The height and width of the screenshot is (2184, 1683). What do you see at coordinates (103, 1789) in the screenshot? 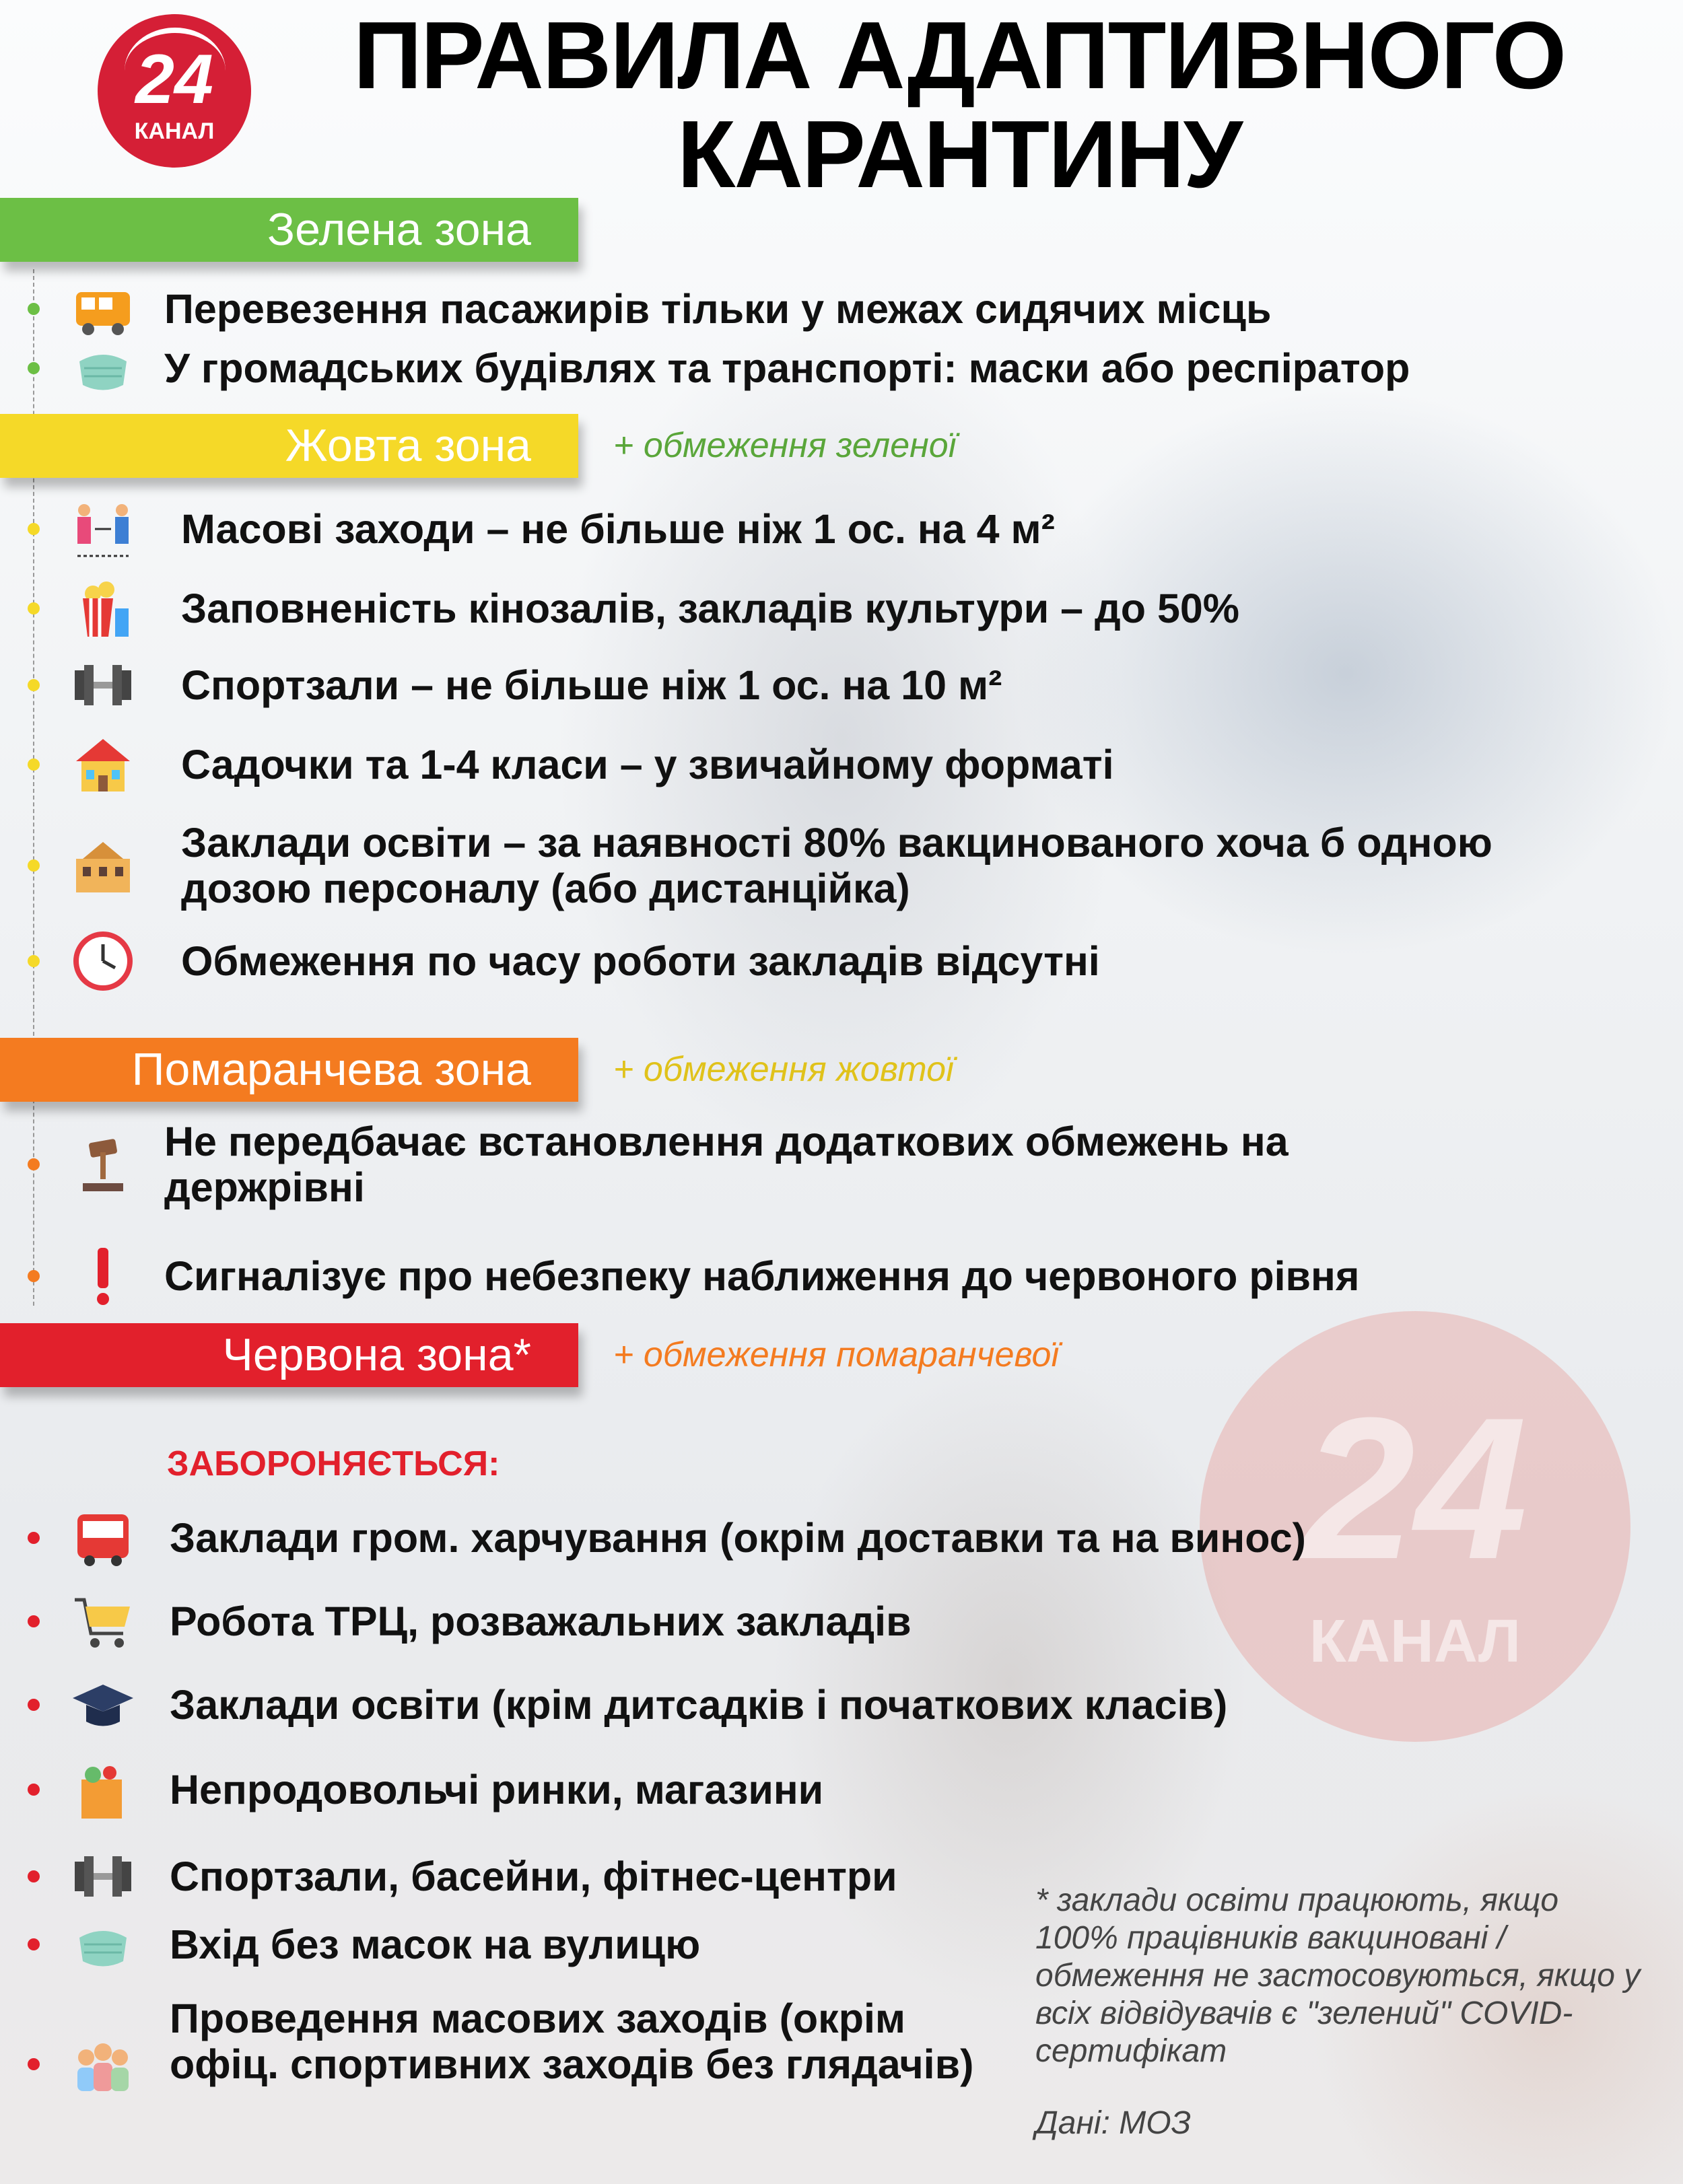
I see `grocery-bag-icon` at bounding box center [103, 1789].